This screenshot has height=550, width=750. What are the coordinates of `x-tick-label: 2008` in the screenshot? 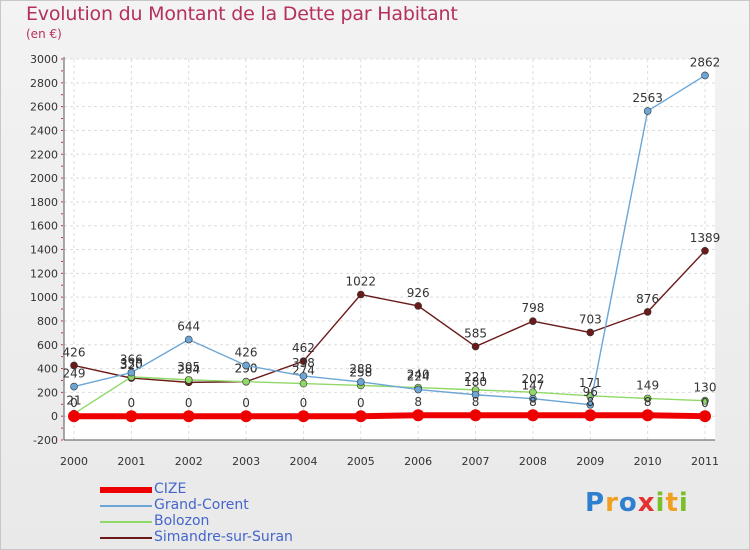 It's located at (533, 461).